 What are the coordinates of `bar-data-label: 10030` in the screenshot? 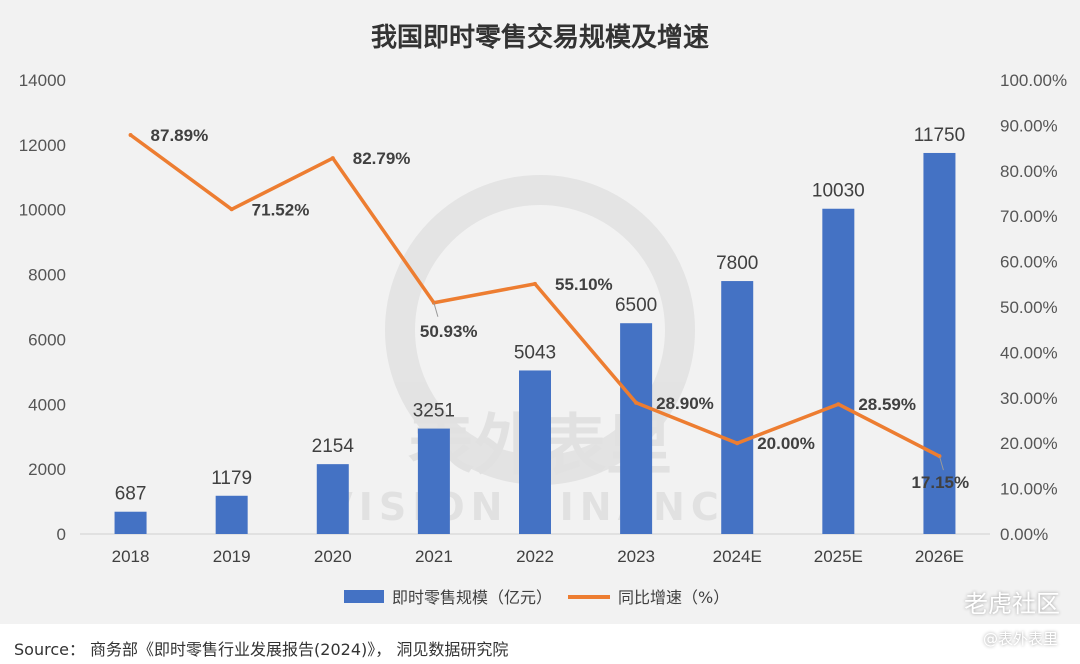 It's located at (838, 191).